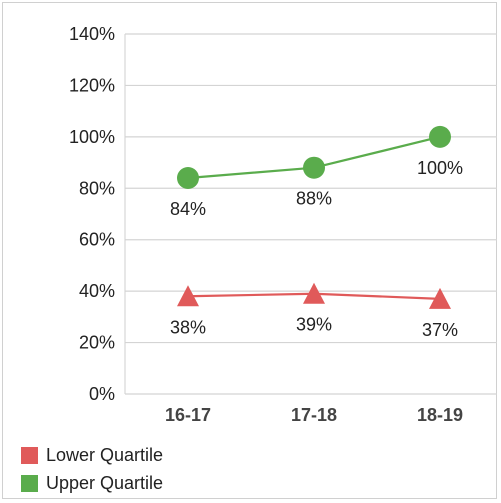 Image resolution: width=501 pixels, height=503 pixels. Describe the element at coordinates (97, 188) in the screenshot. I see `y-tick-label: 80%` at that location.